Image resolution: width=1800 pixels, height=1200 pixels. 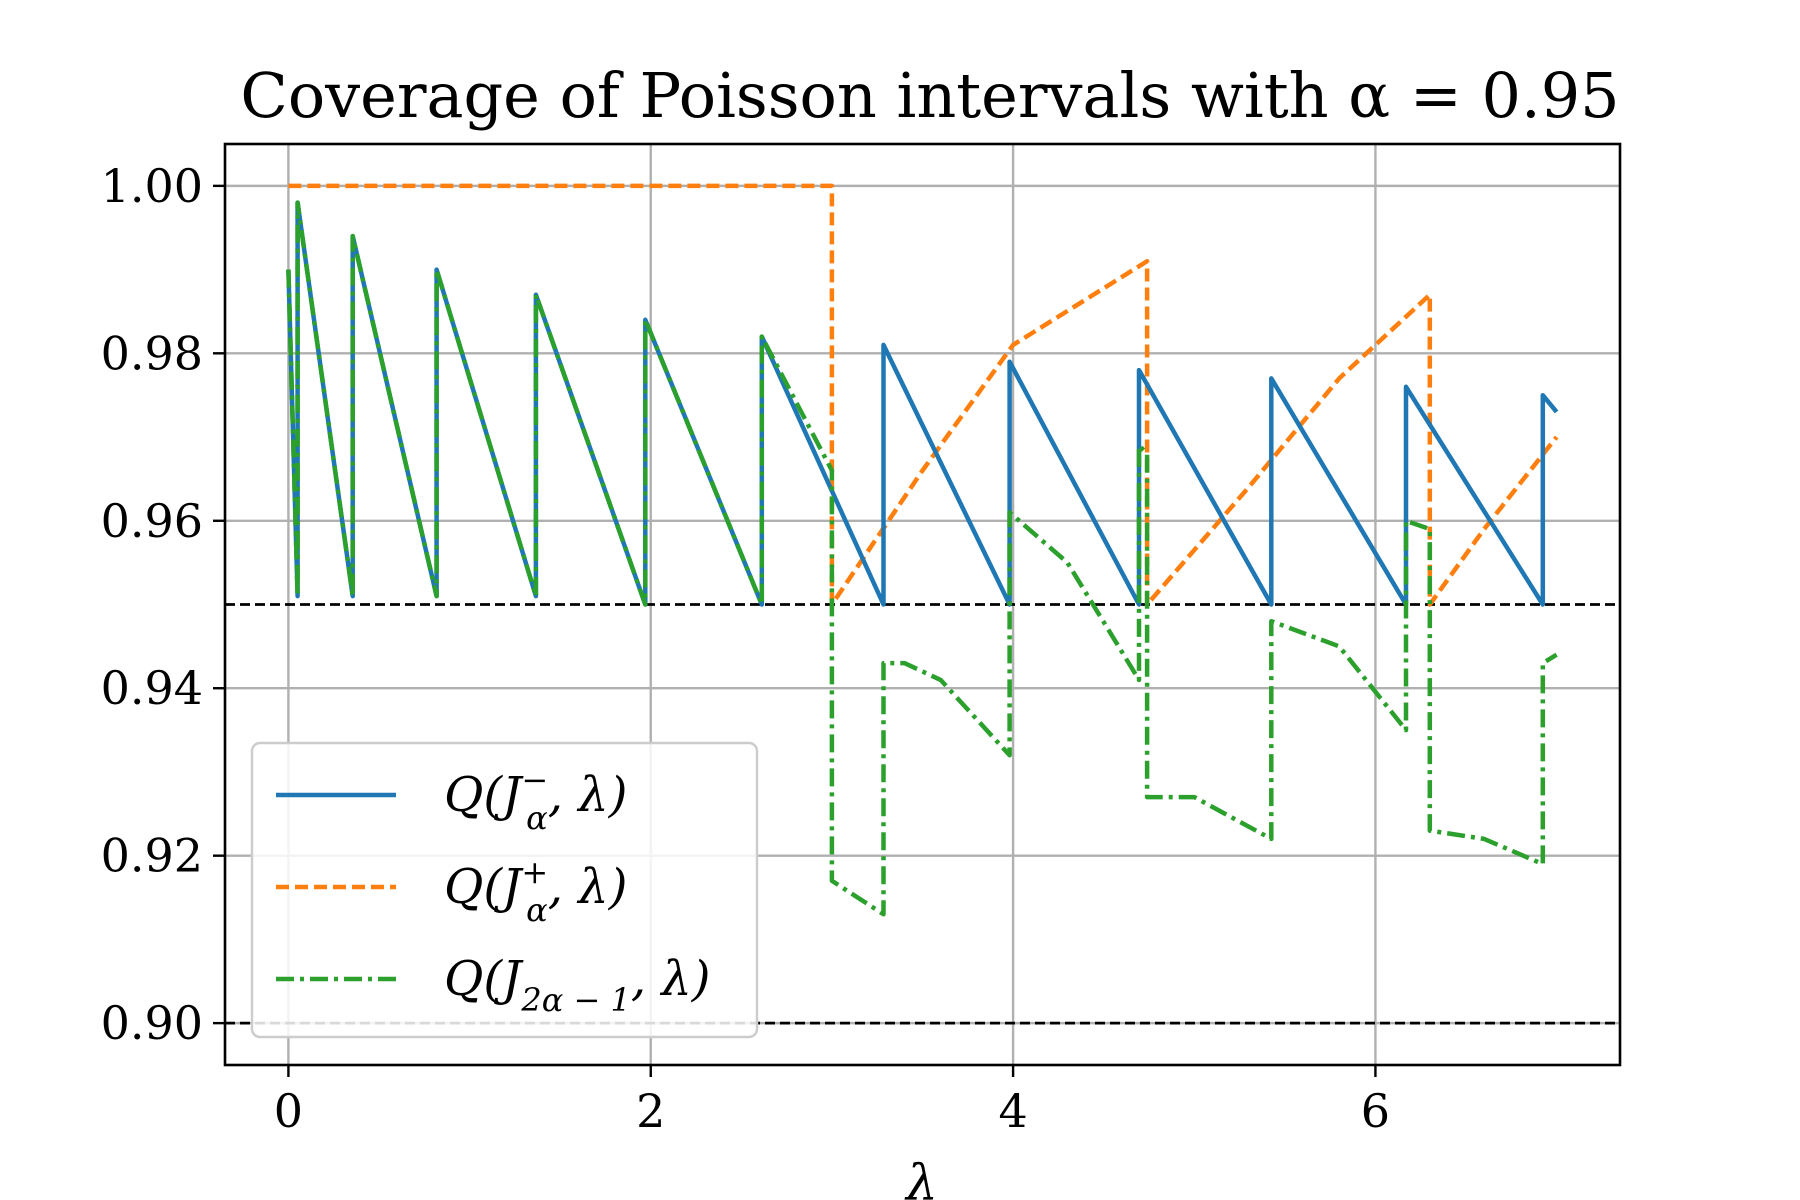 I want to click on legend: Q(J− α, λ) Q(J+ α, λ) Q(J2α − 1, λ), so click(x=504, y=890).